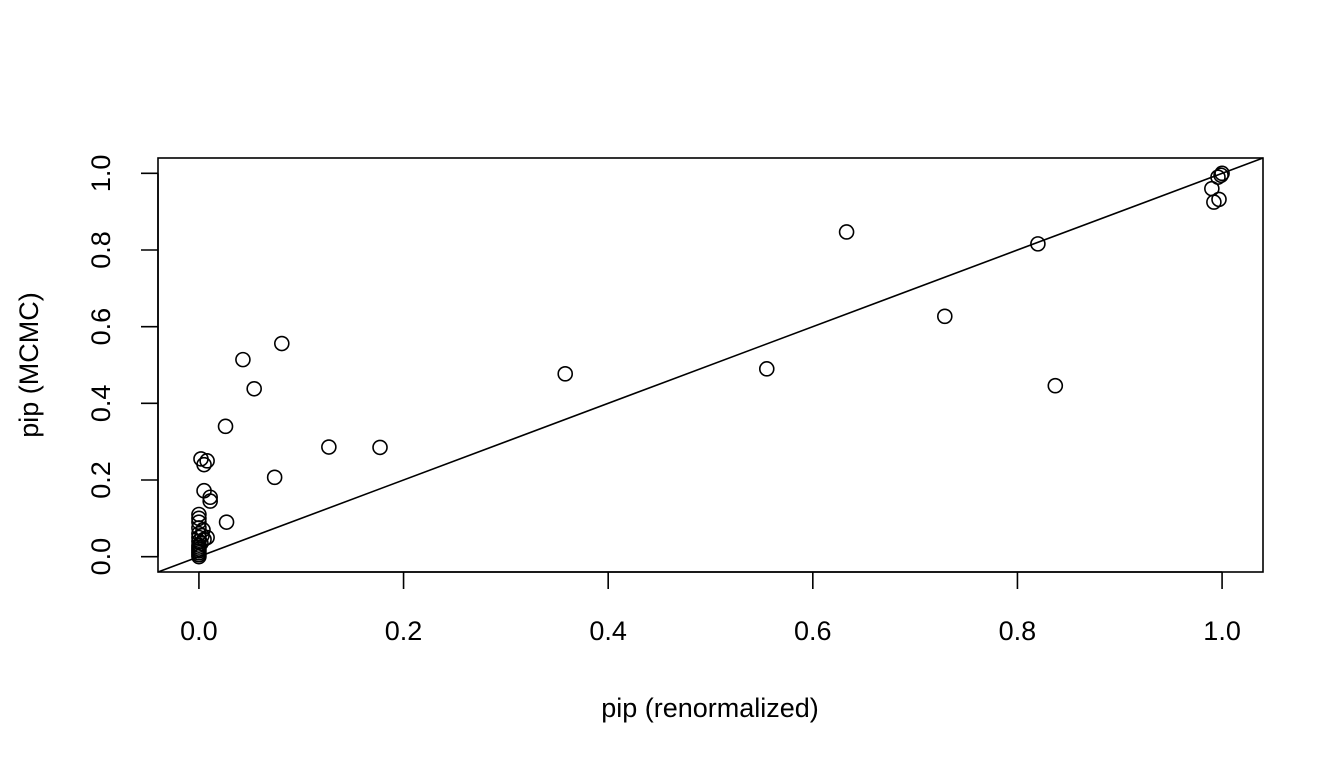 This screenshot has width=1344, height=768. I want to click on x-tick-label: 0.6, so click(813, 631).